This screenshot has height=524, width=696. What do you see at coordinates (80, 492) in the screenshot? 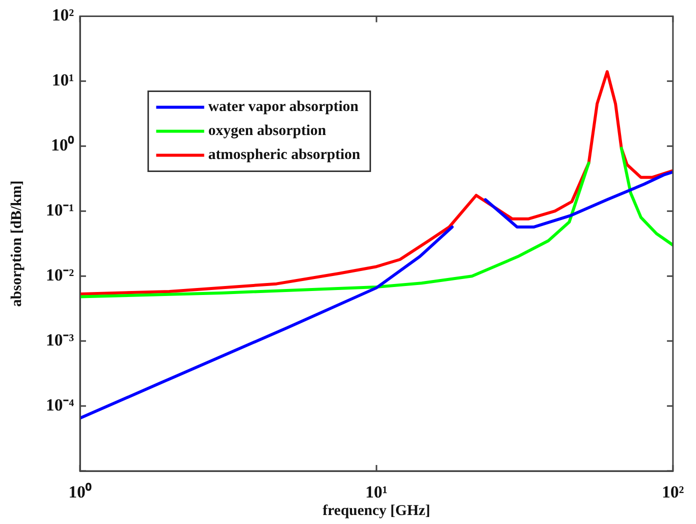
I see `x-tick-label: 10⁰` at bounding box center [80, 492].